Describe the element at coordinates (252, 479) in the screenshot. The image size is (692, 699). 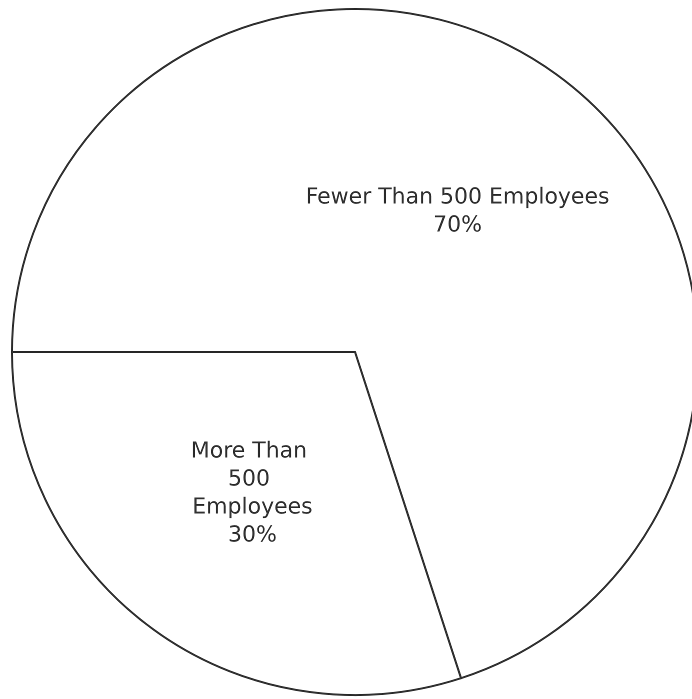
I see `slice-label: More Than 500 Employees` at that location.